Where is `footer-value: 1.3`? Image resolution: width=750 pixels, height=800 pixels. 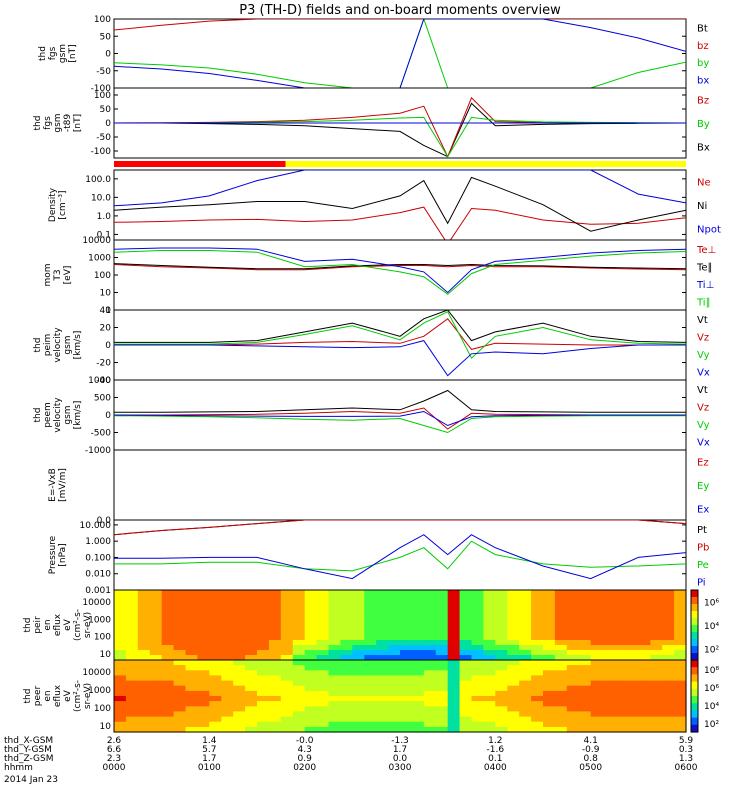 footer-value: 1.3 is located at coordinates (686, 759).